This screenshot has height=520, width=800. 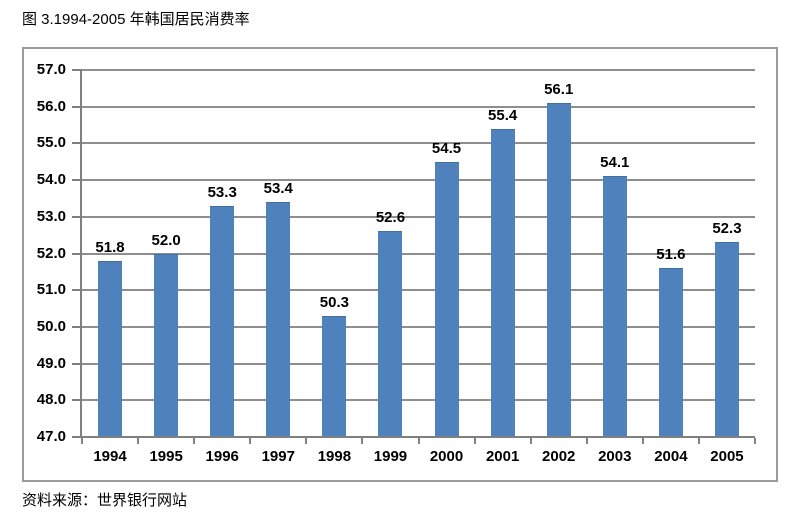 What do you see at coordinates (417, 437) in the screenshot?
I see `x-axis-line` at bounding box center [417, 437].